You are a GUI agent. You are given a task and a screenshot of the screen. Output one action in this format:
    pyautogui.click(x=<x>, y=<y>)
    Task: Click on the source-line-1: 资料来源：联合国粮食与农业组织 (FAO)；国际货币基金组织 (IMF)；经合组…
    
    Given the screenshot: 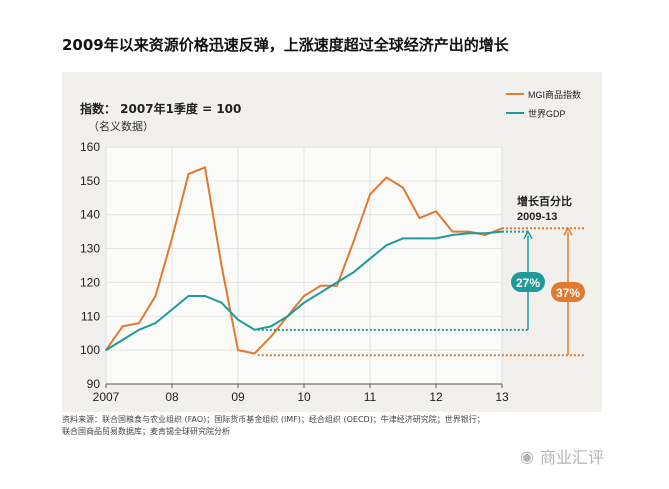 What is the action you would take?
    pyautogui.click(x=273, y=419)
    